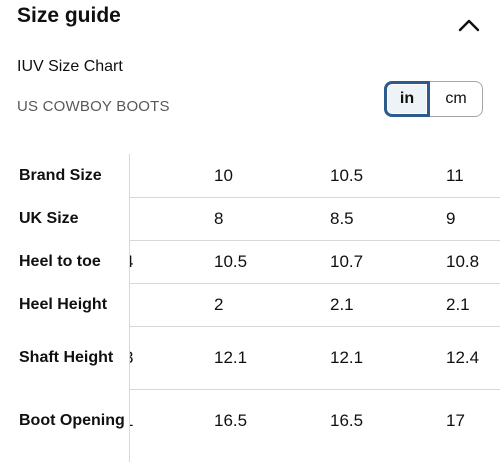  What do you see at coordinates (407, 99) in the screenshot?
I see `unit-option-in: in` at bounding box center [407, 99].